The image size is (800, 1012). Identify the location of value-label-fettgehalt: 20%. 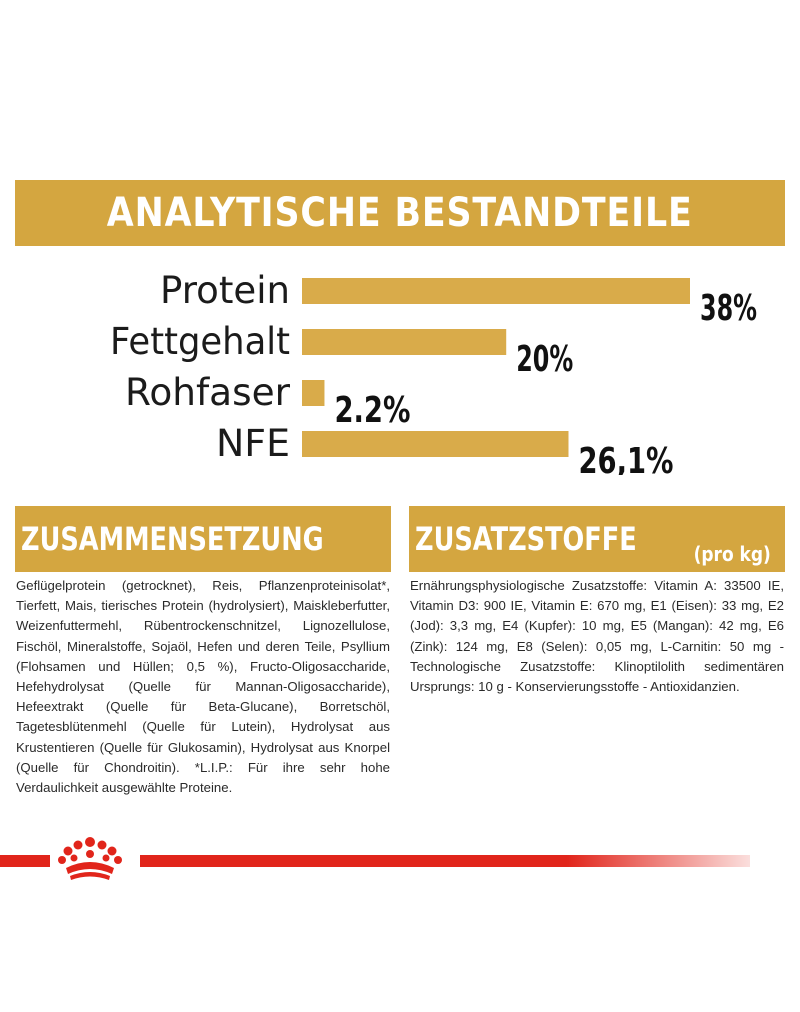
(544, 359).